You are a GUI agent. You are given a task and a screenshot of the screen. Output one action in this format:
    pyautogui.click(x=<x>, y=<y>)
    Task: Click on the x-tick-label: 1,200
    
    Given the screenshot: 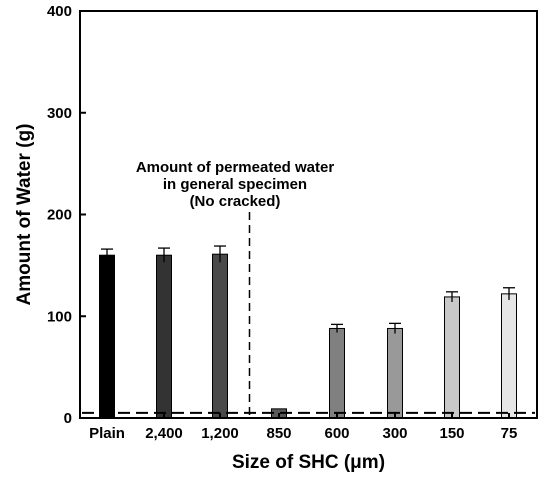 What is the action you would take?
    pyautogui.click(x=220, y=433)
    